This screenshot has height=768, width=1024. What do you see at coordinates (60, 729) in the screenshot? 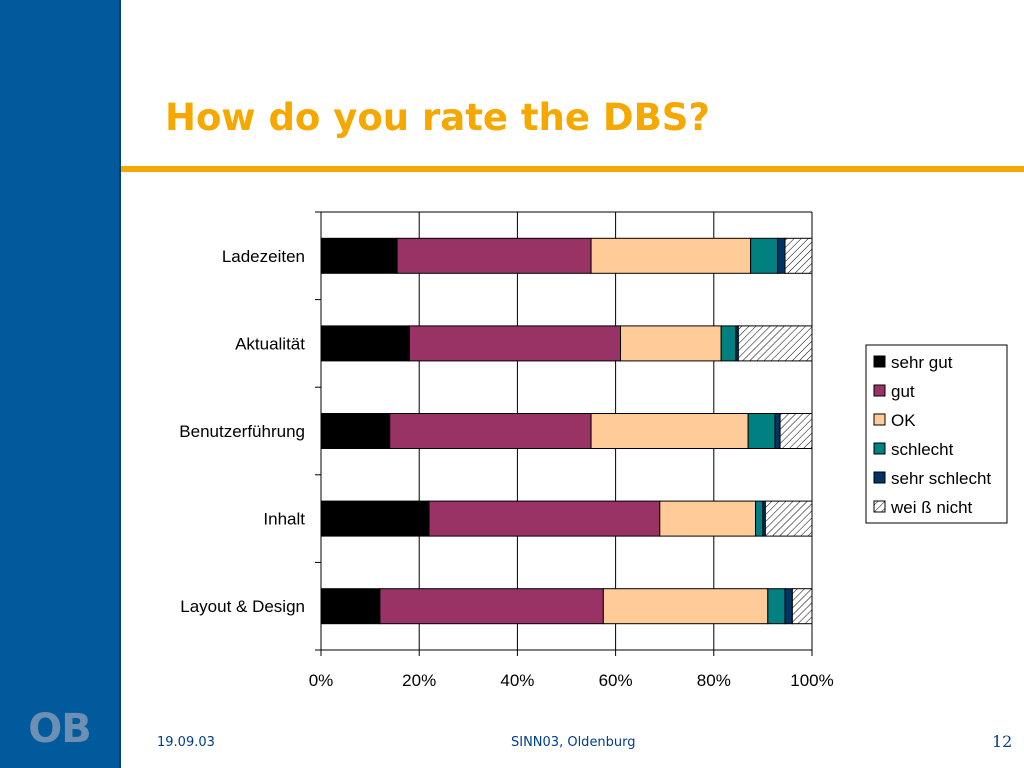
I see `ob-logo: OB` at bounding box center [60, 729].